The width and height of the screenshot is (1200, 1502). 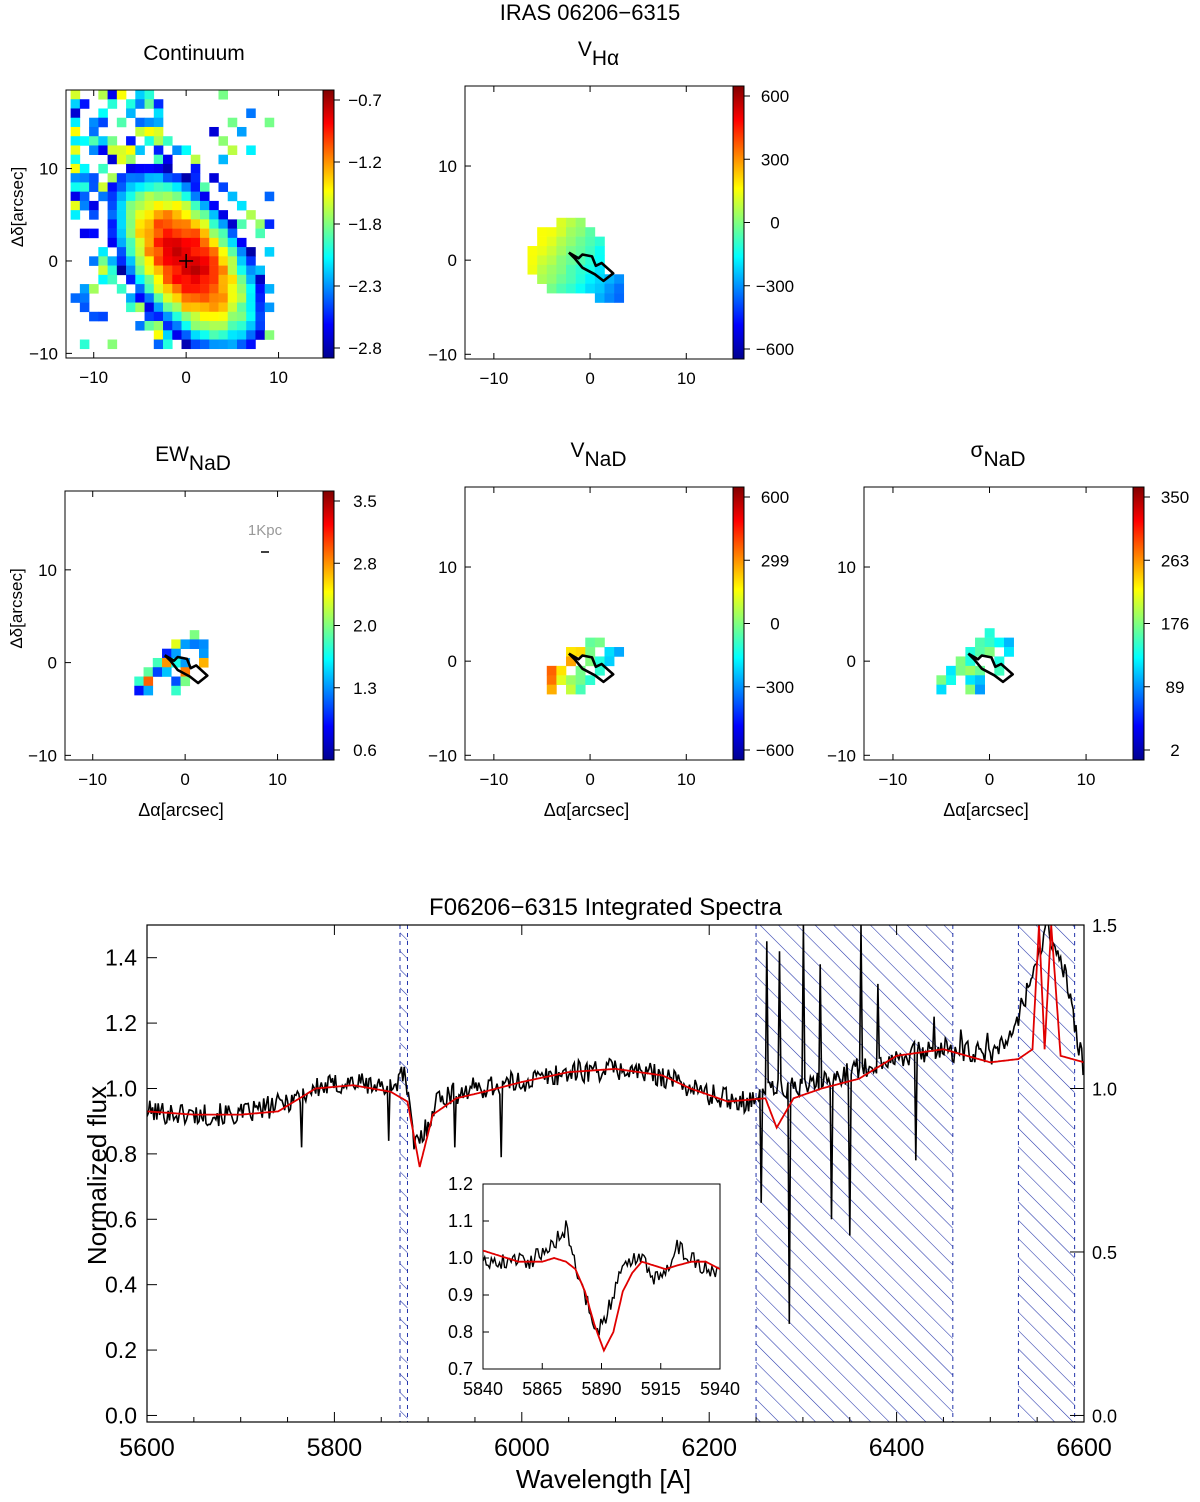 I want to click on colorbar-tick-label: −600, so click(x=775, y=750).